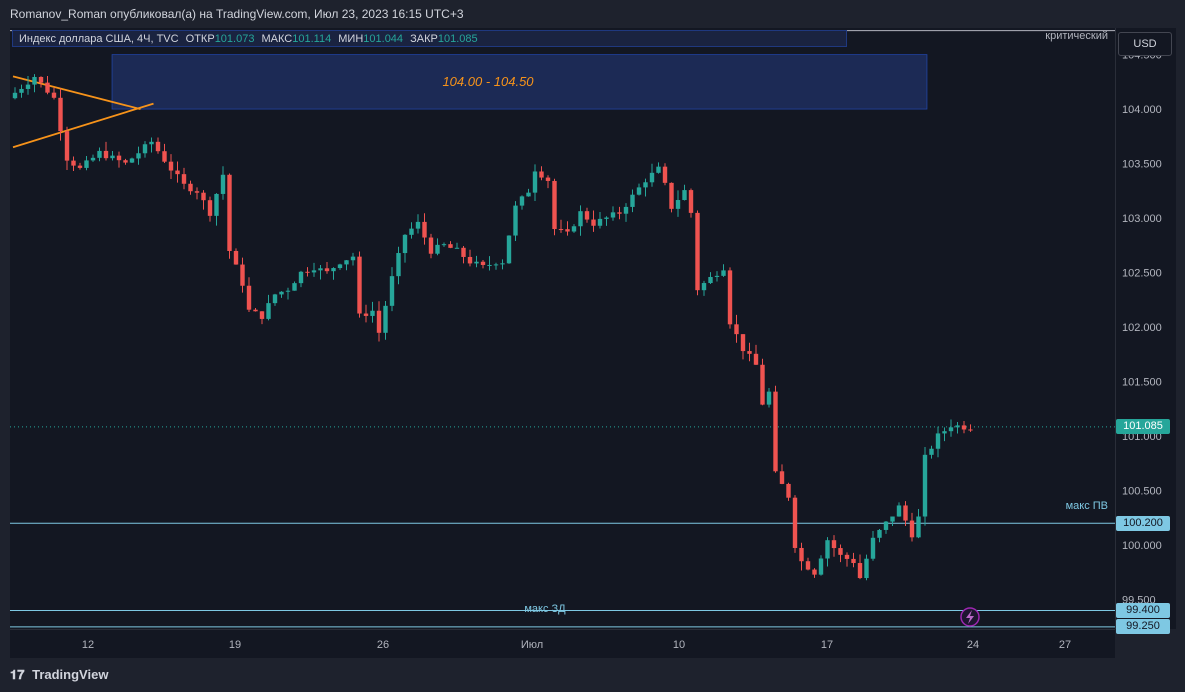  Describe the element at coordinates (83, 125) in the screenshot. I see `triangle-lower-line` at that location.